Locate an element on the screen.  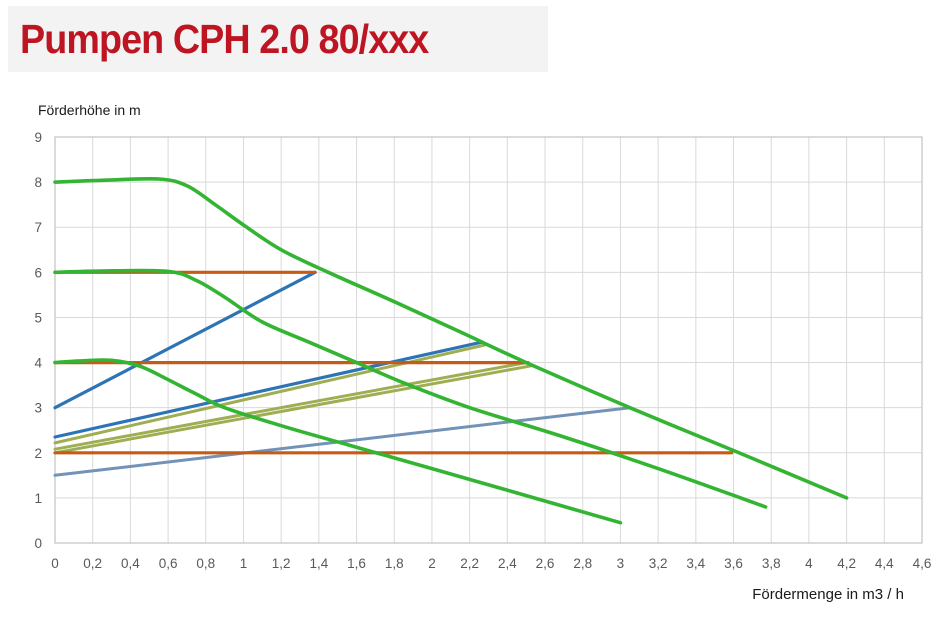
x-tick-label: 3,8 is located at coordinates (771, 563).